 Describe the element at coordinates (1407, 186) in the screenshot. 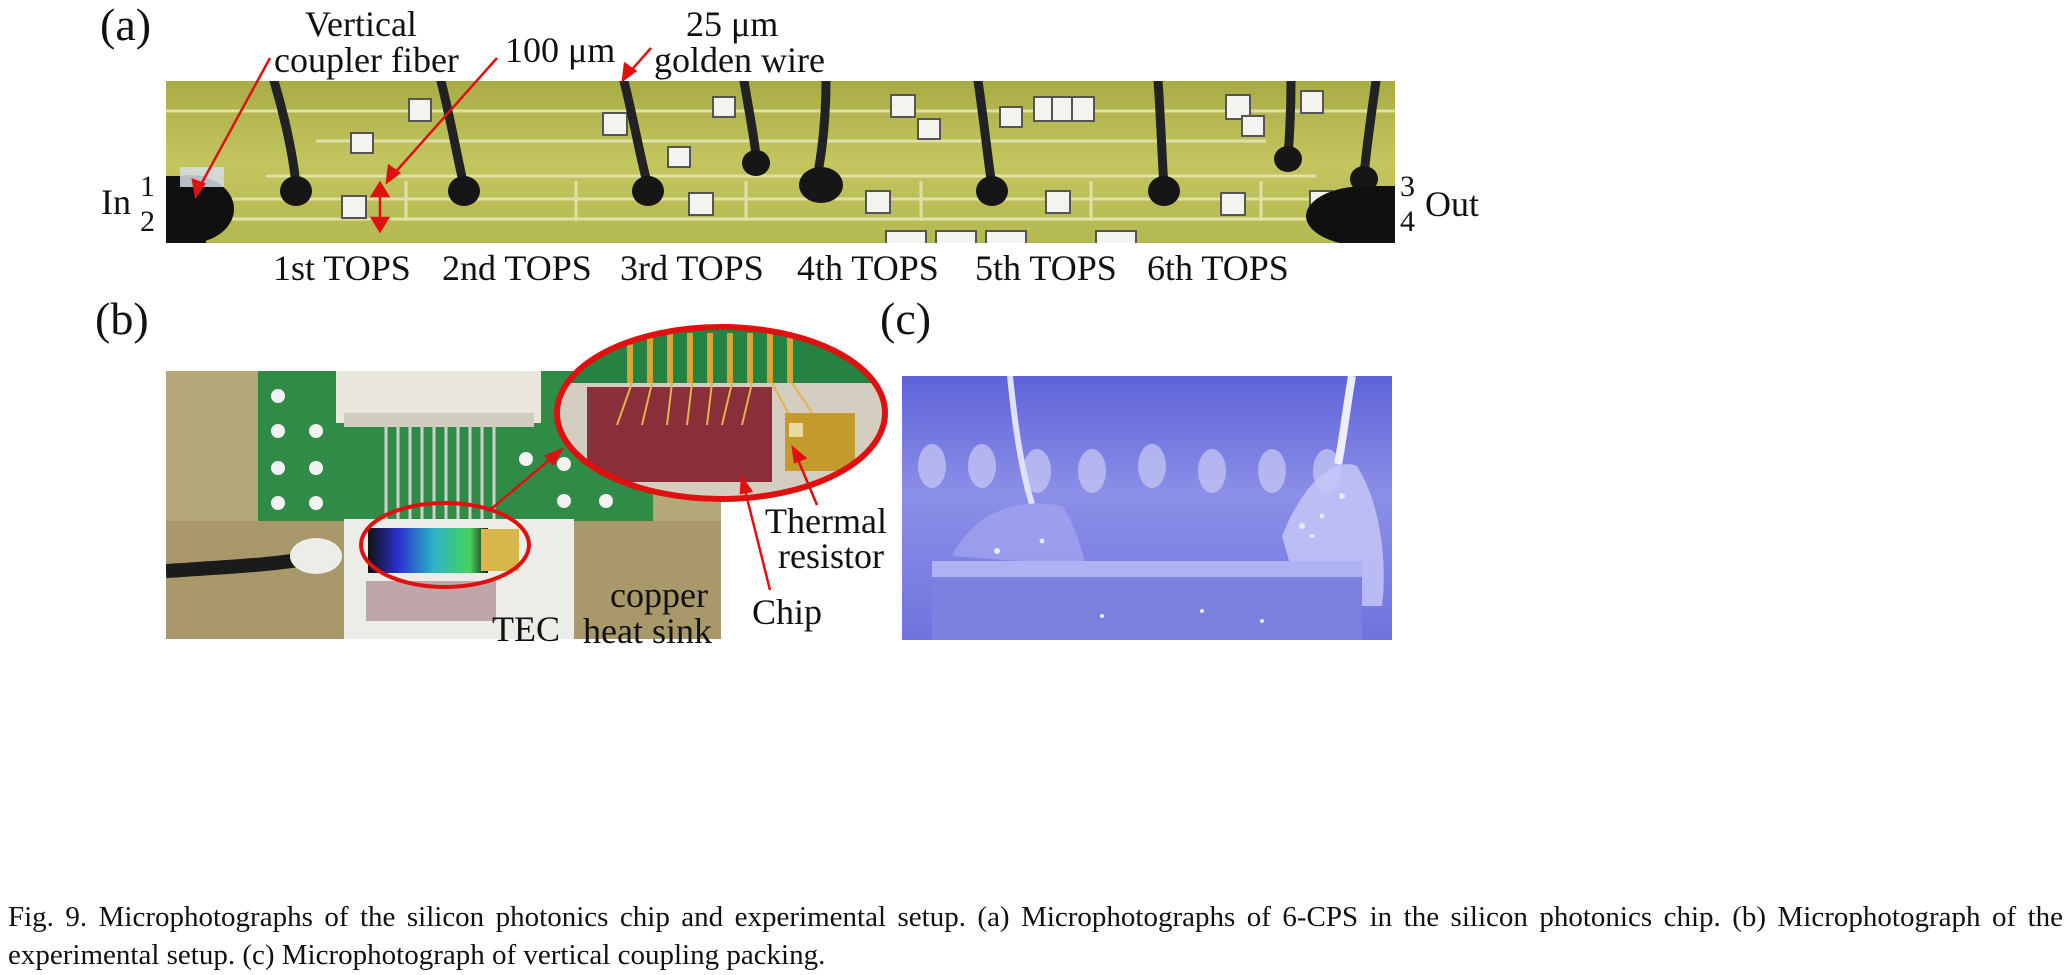

I see `port-3-label: 3` at that location.